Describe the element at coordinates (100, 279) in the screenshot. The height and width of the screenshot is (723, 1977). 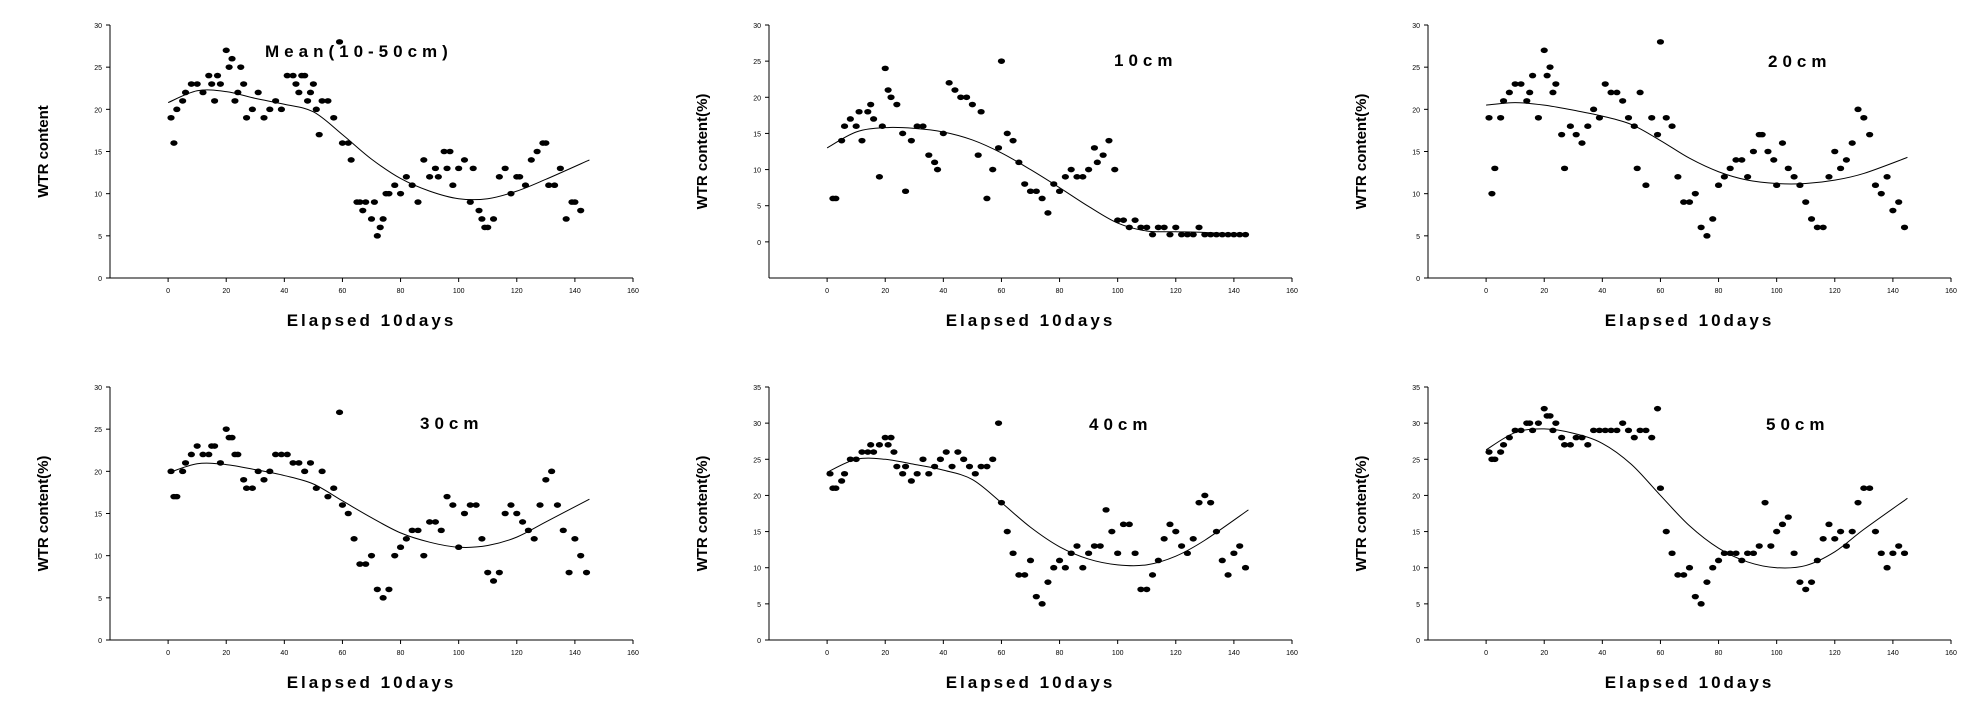
I see `y-tick-label: 0` at that location.